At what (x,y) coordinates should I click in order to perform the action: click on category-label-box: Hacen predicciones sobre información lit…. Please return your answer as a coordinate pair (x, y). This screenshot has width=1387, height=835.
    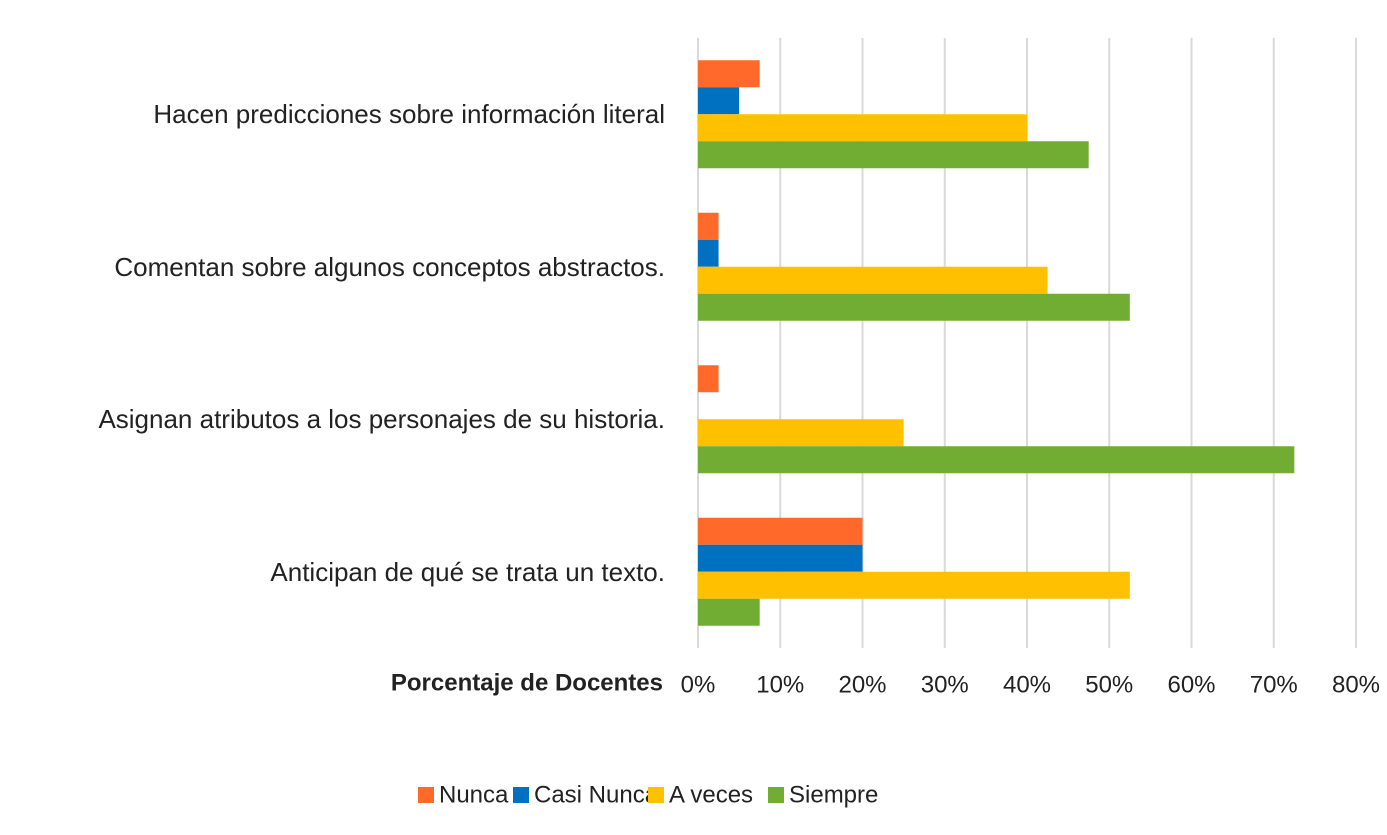
    Looking at the image, I should click on (340, 114).